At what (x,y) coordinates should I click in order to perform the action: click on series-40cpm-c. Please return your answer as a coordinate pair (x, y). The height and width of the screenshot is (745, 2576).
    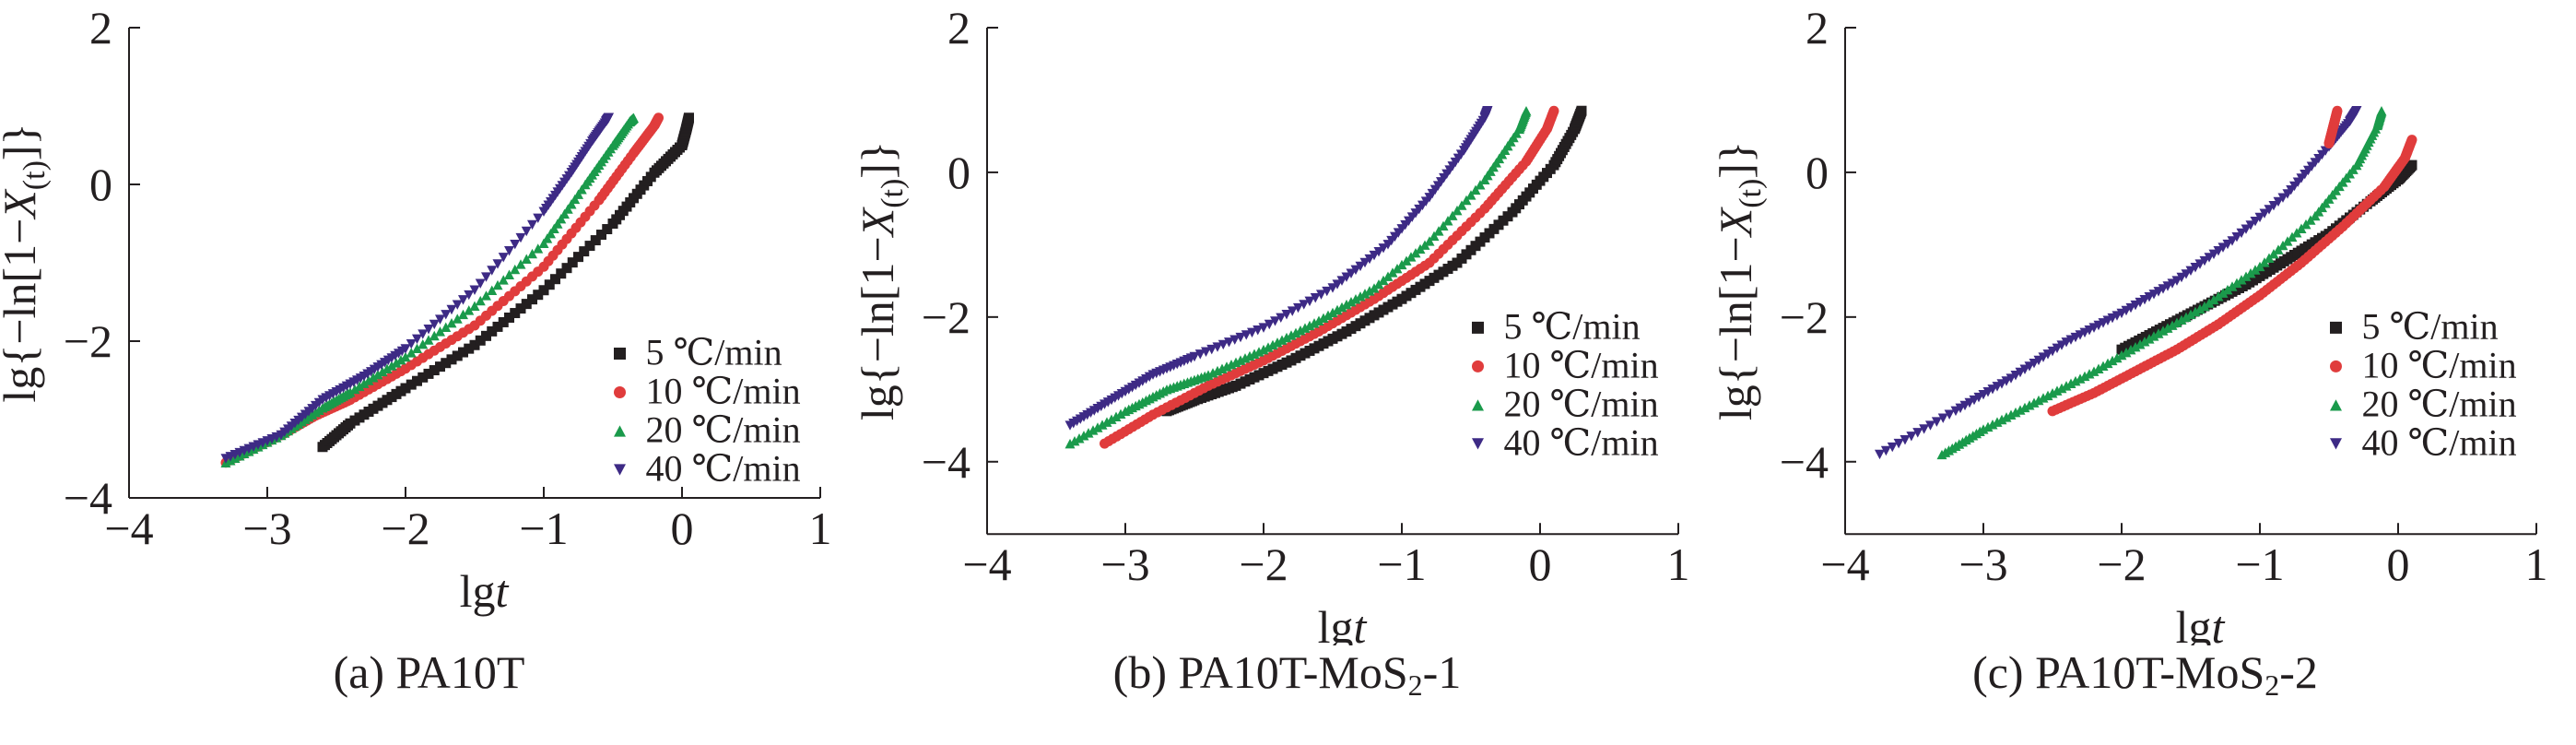
    Looking at the image, I should click on (2118, 283).